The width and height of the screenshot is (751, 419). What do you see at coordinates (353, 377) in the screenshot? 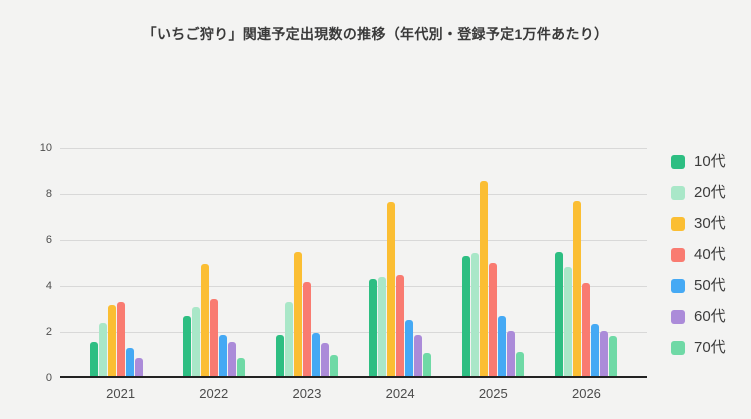
I see `x-axis-line` at bounding box center [353, 377].